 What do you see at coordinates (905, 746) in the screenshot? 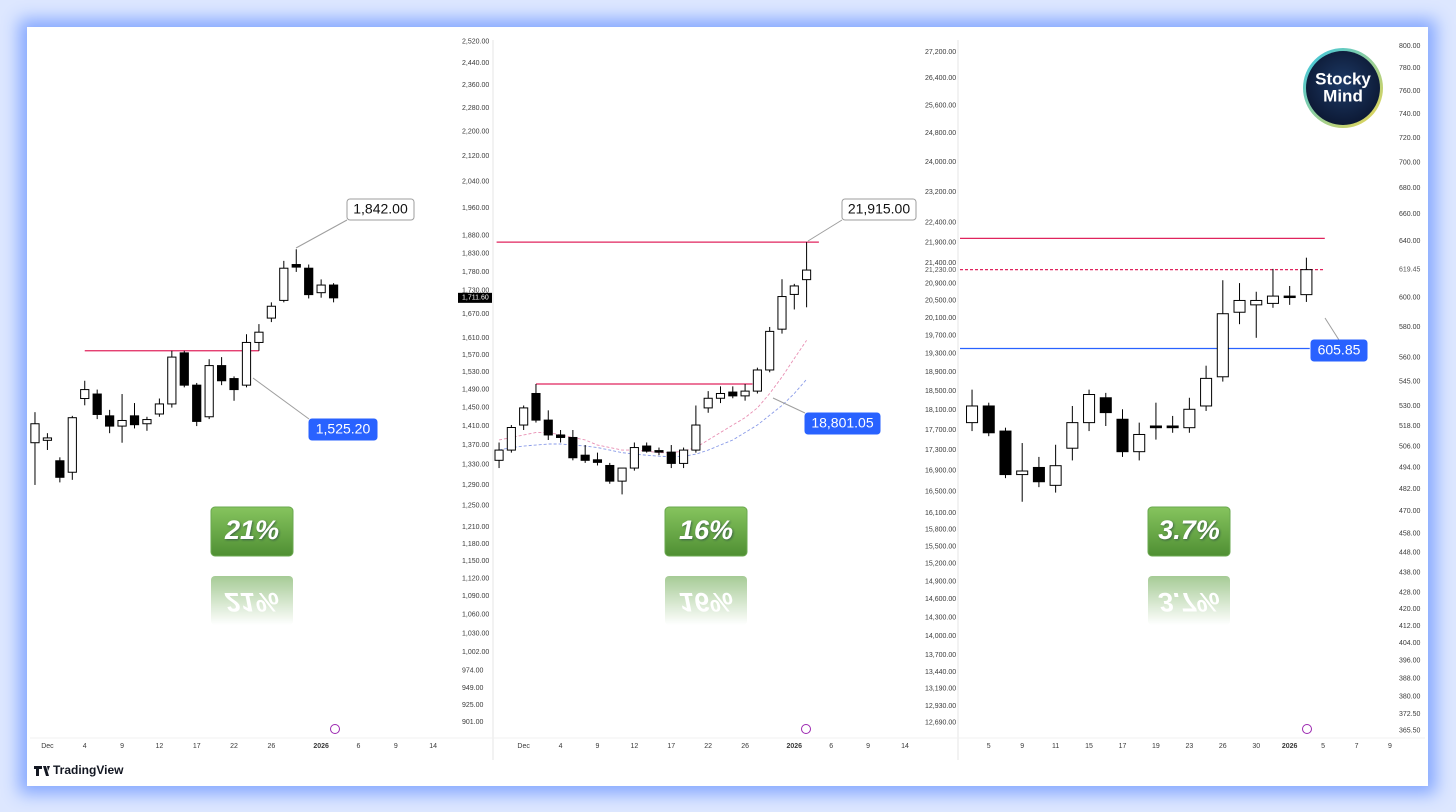
I see `x-tick-label: 14` at bounding box center [905, 746].